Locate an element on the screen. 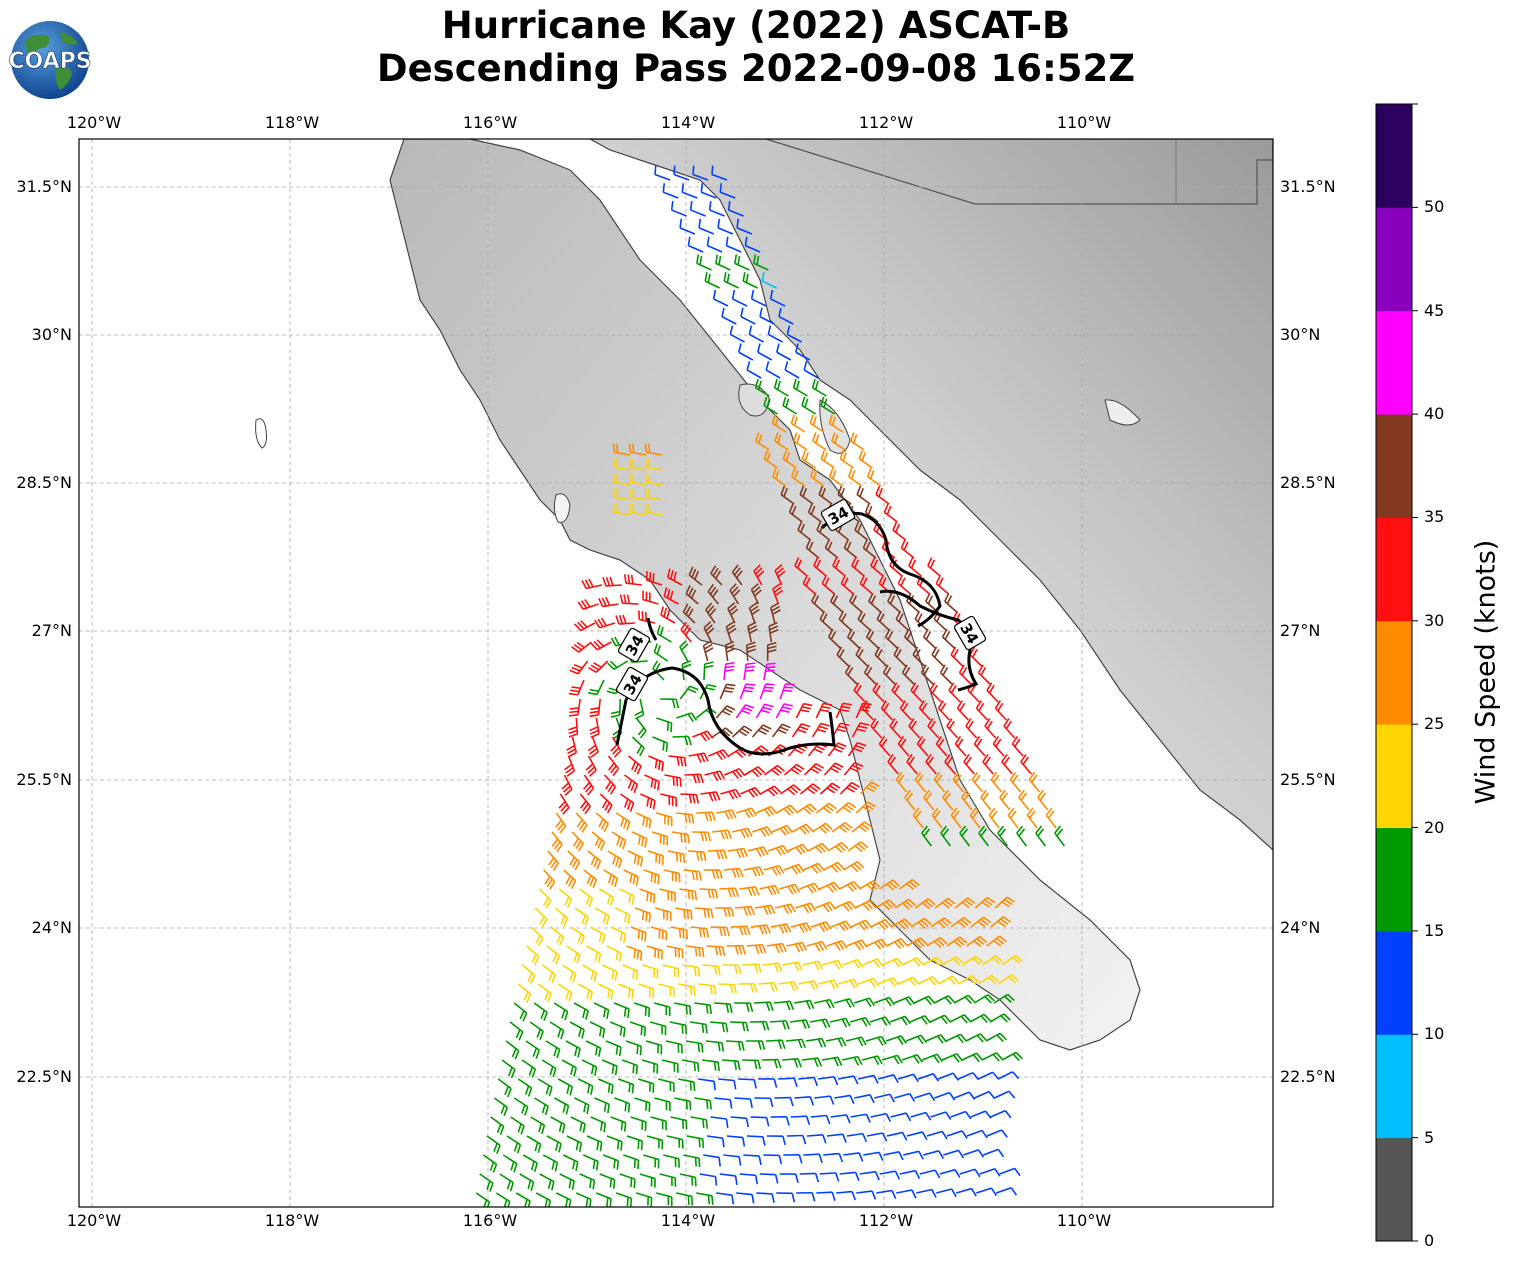 The width and height of the screenshot is (1513, 1264). lon-label-top-3: 114°W is located at coordinates (688, 122).